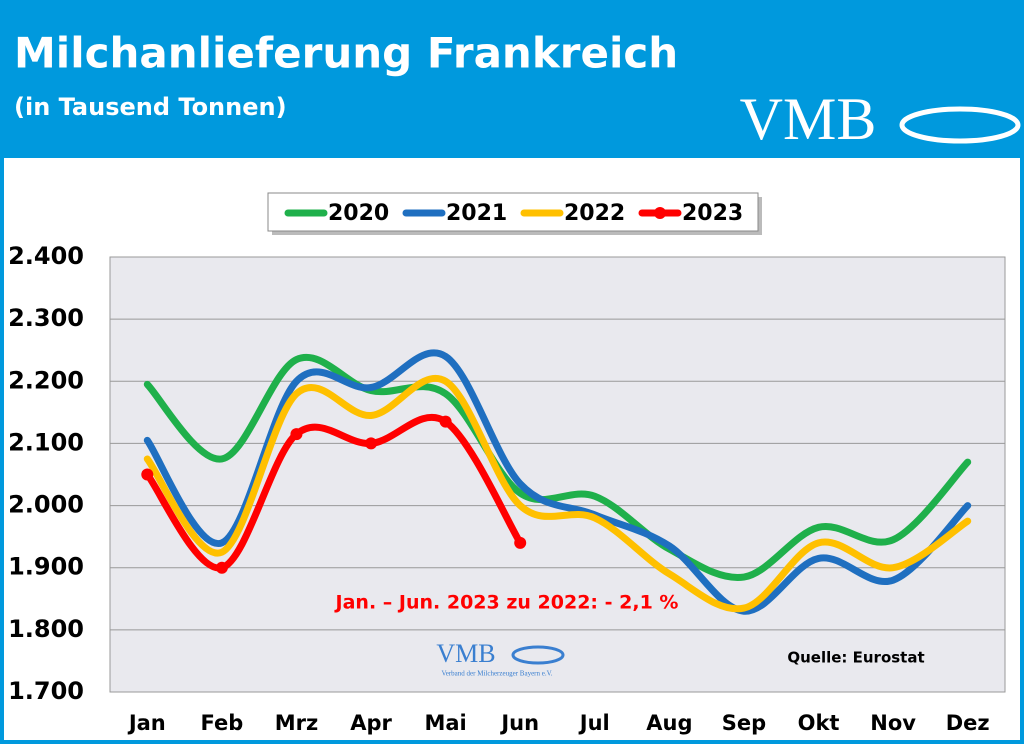 This screenshot has height=744, width=1024. What do you see at coordinates (519, 723) in the screenshot?
I see `x-tick-label: Jun` at bounding box center [519, 723].